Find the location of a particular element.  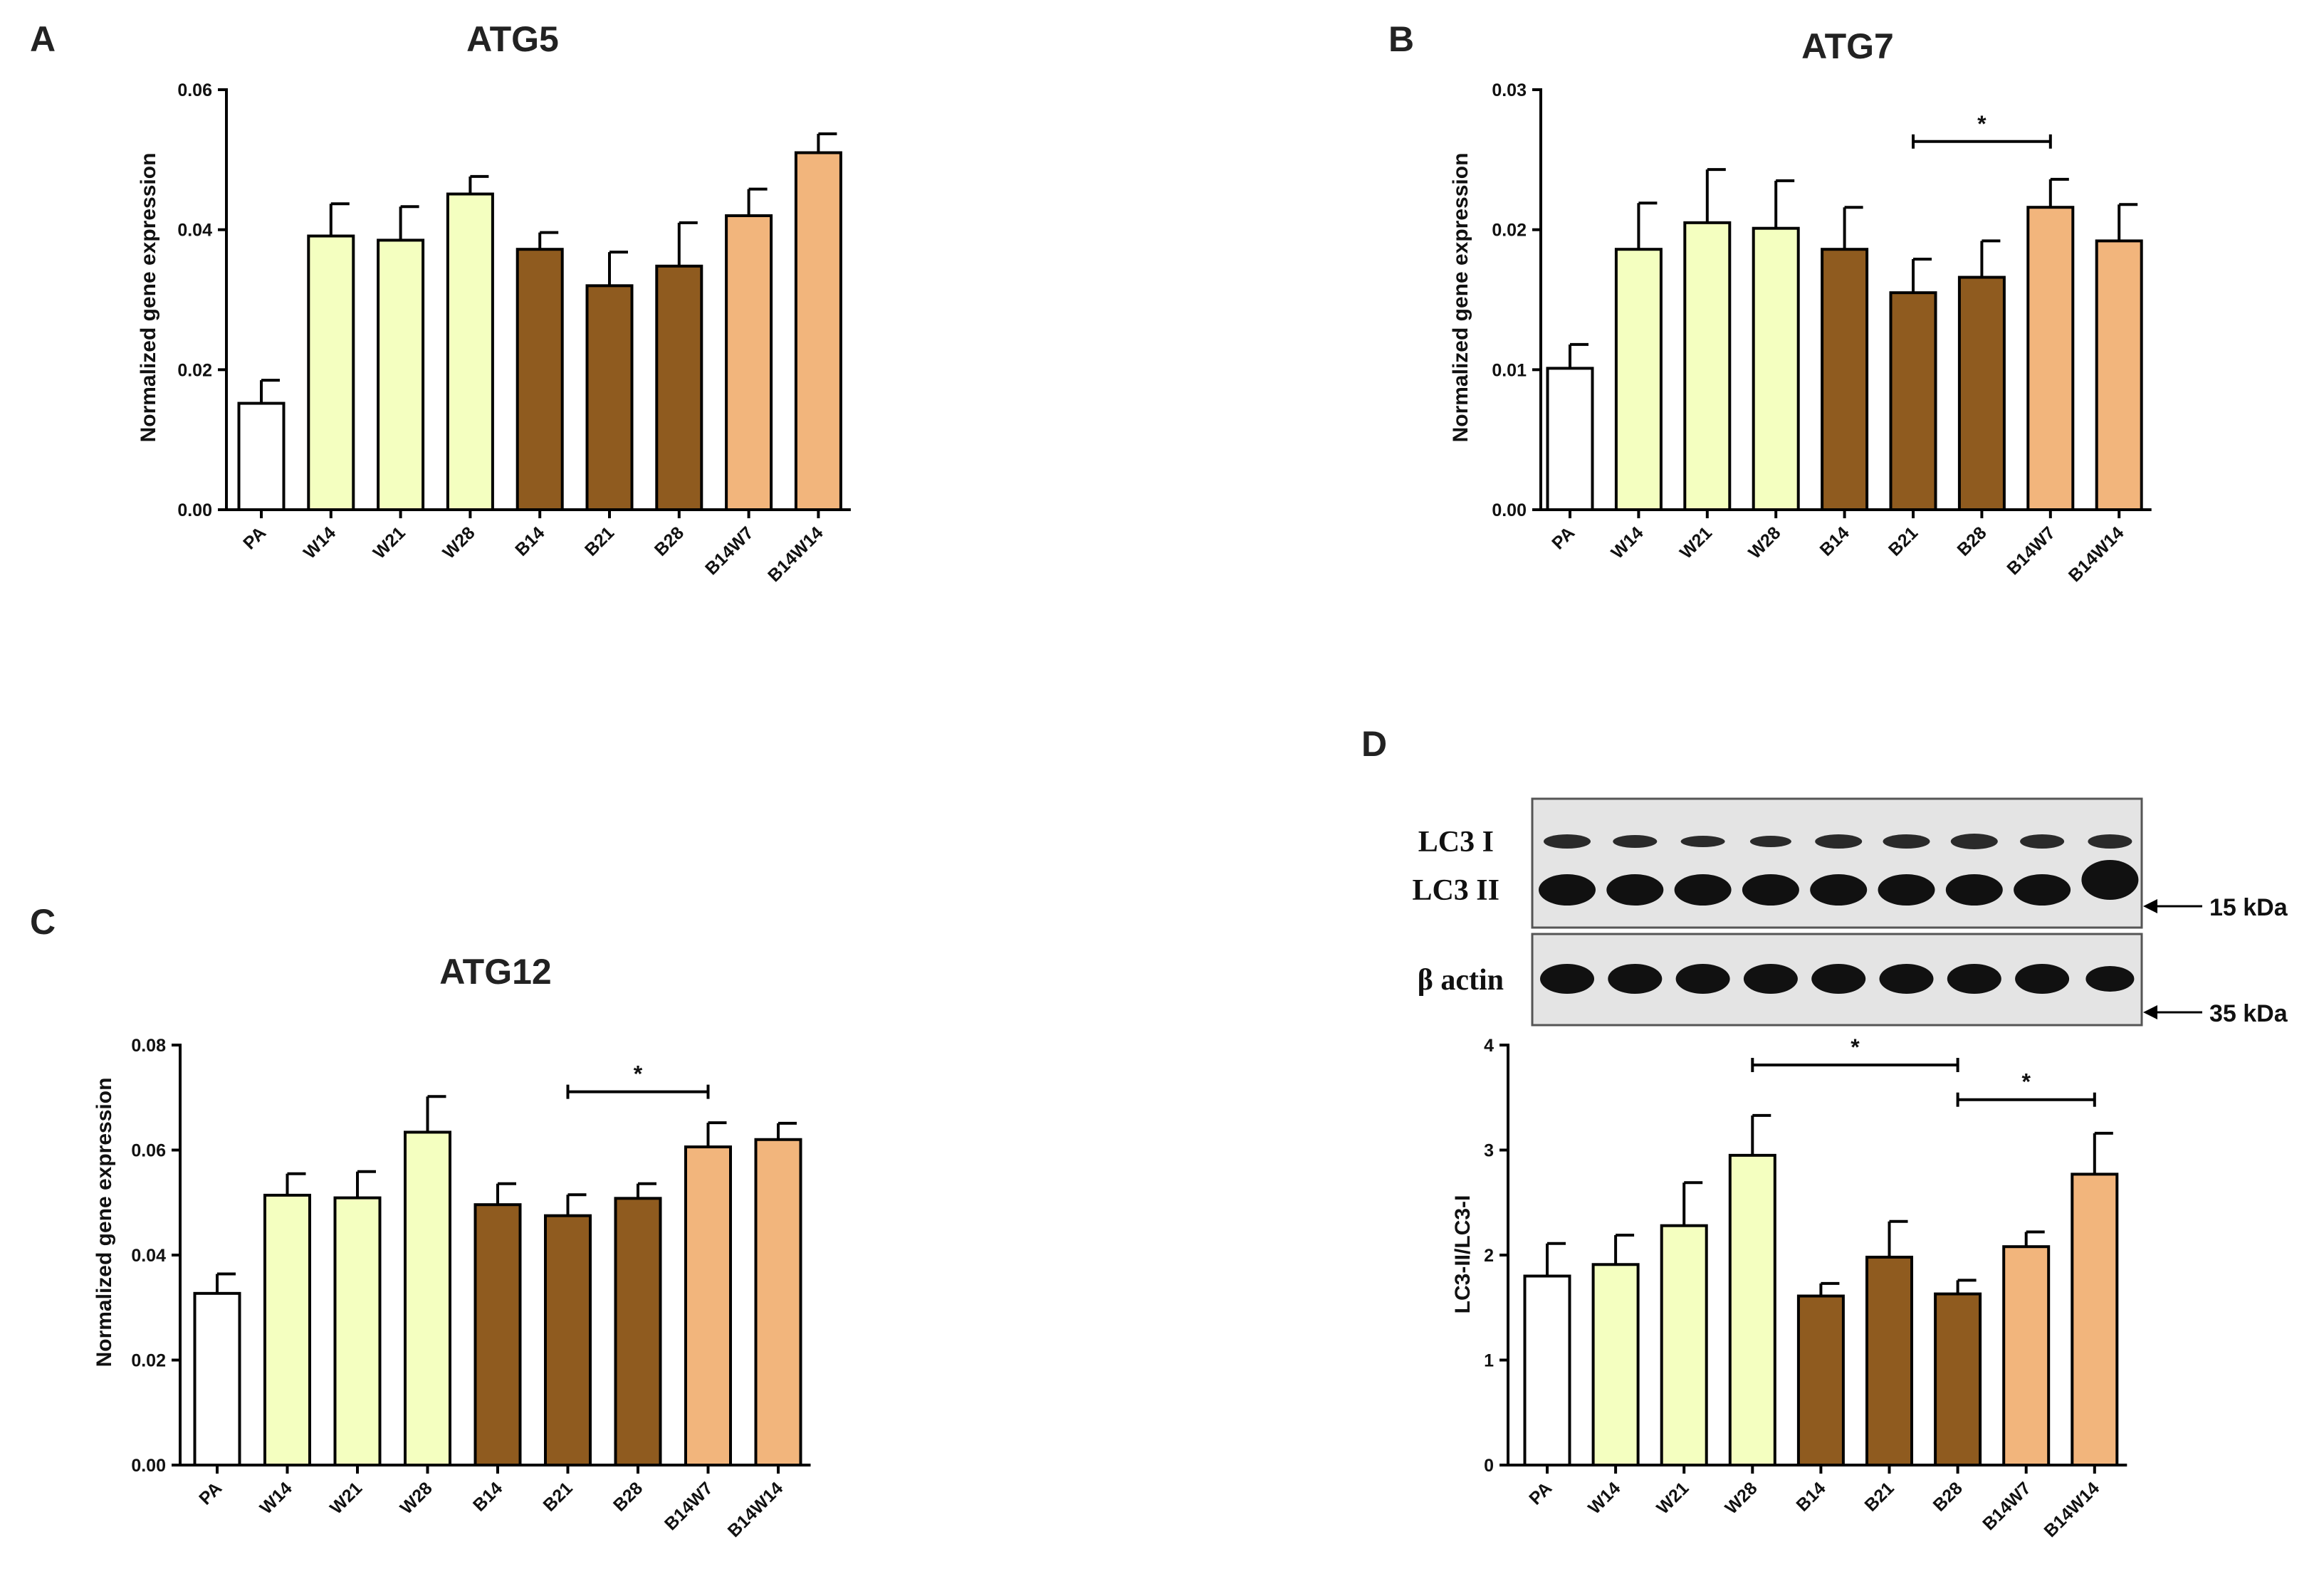

significance-star: * is located at coordinates (638, 1074).